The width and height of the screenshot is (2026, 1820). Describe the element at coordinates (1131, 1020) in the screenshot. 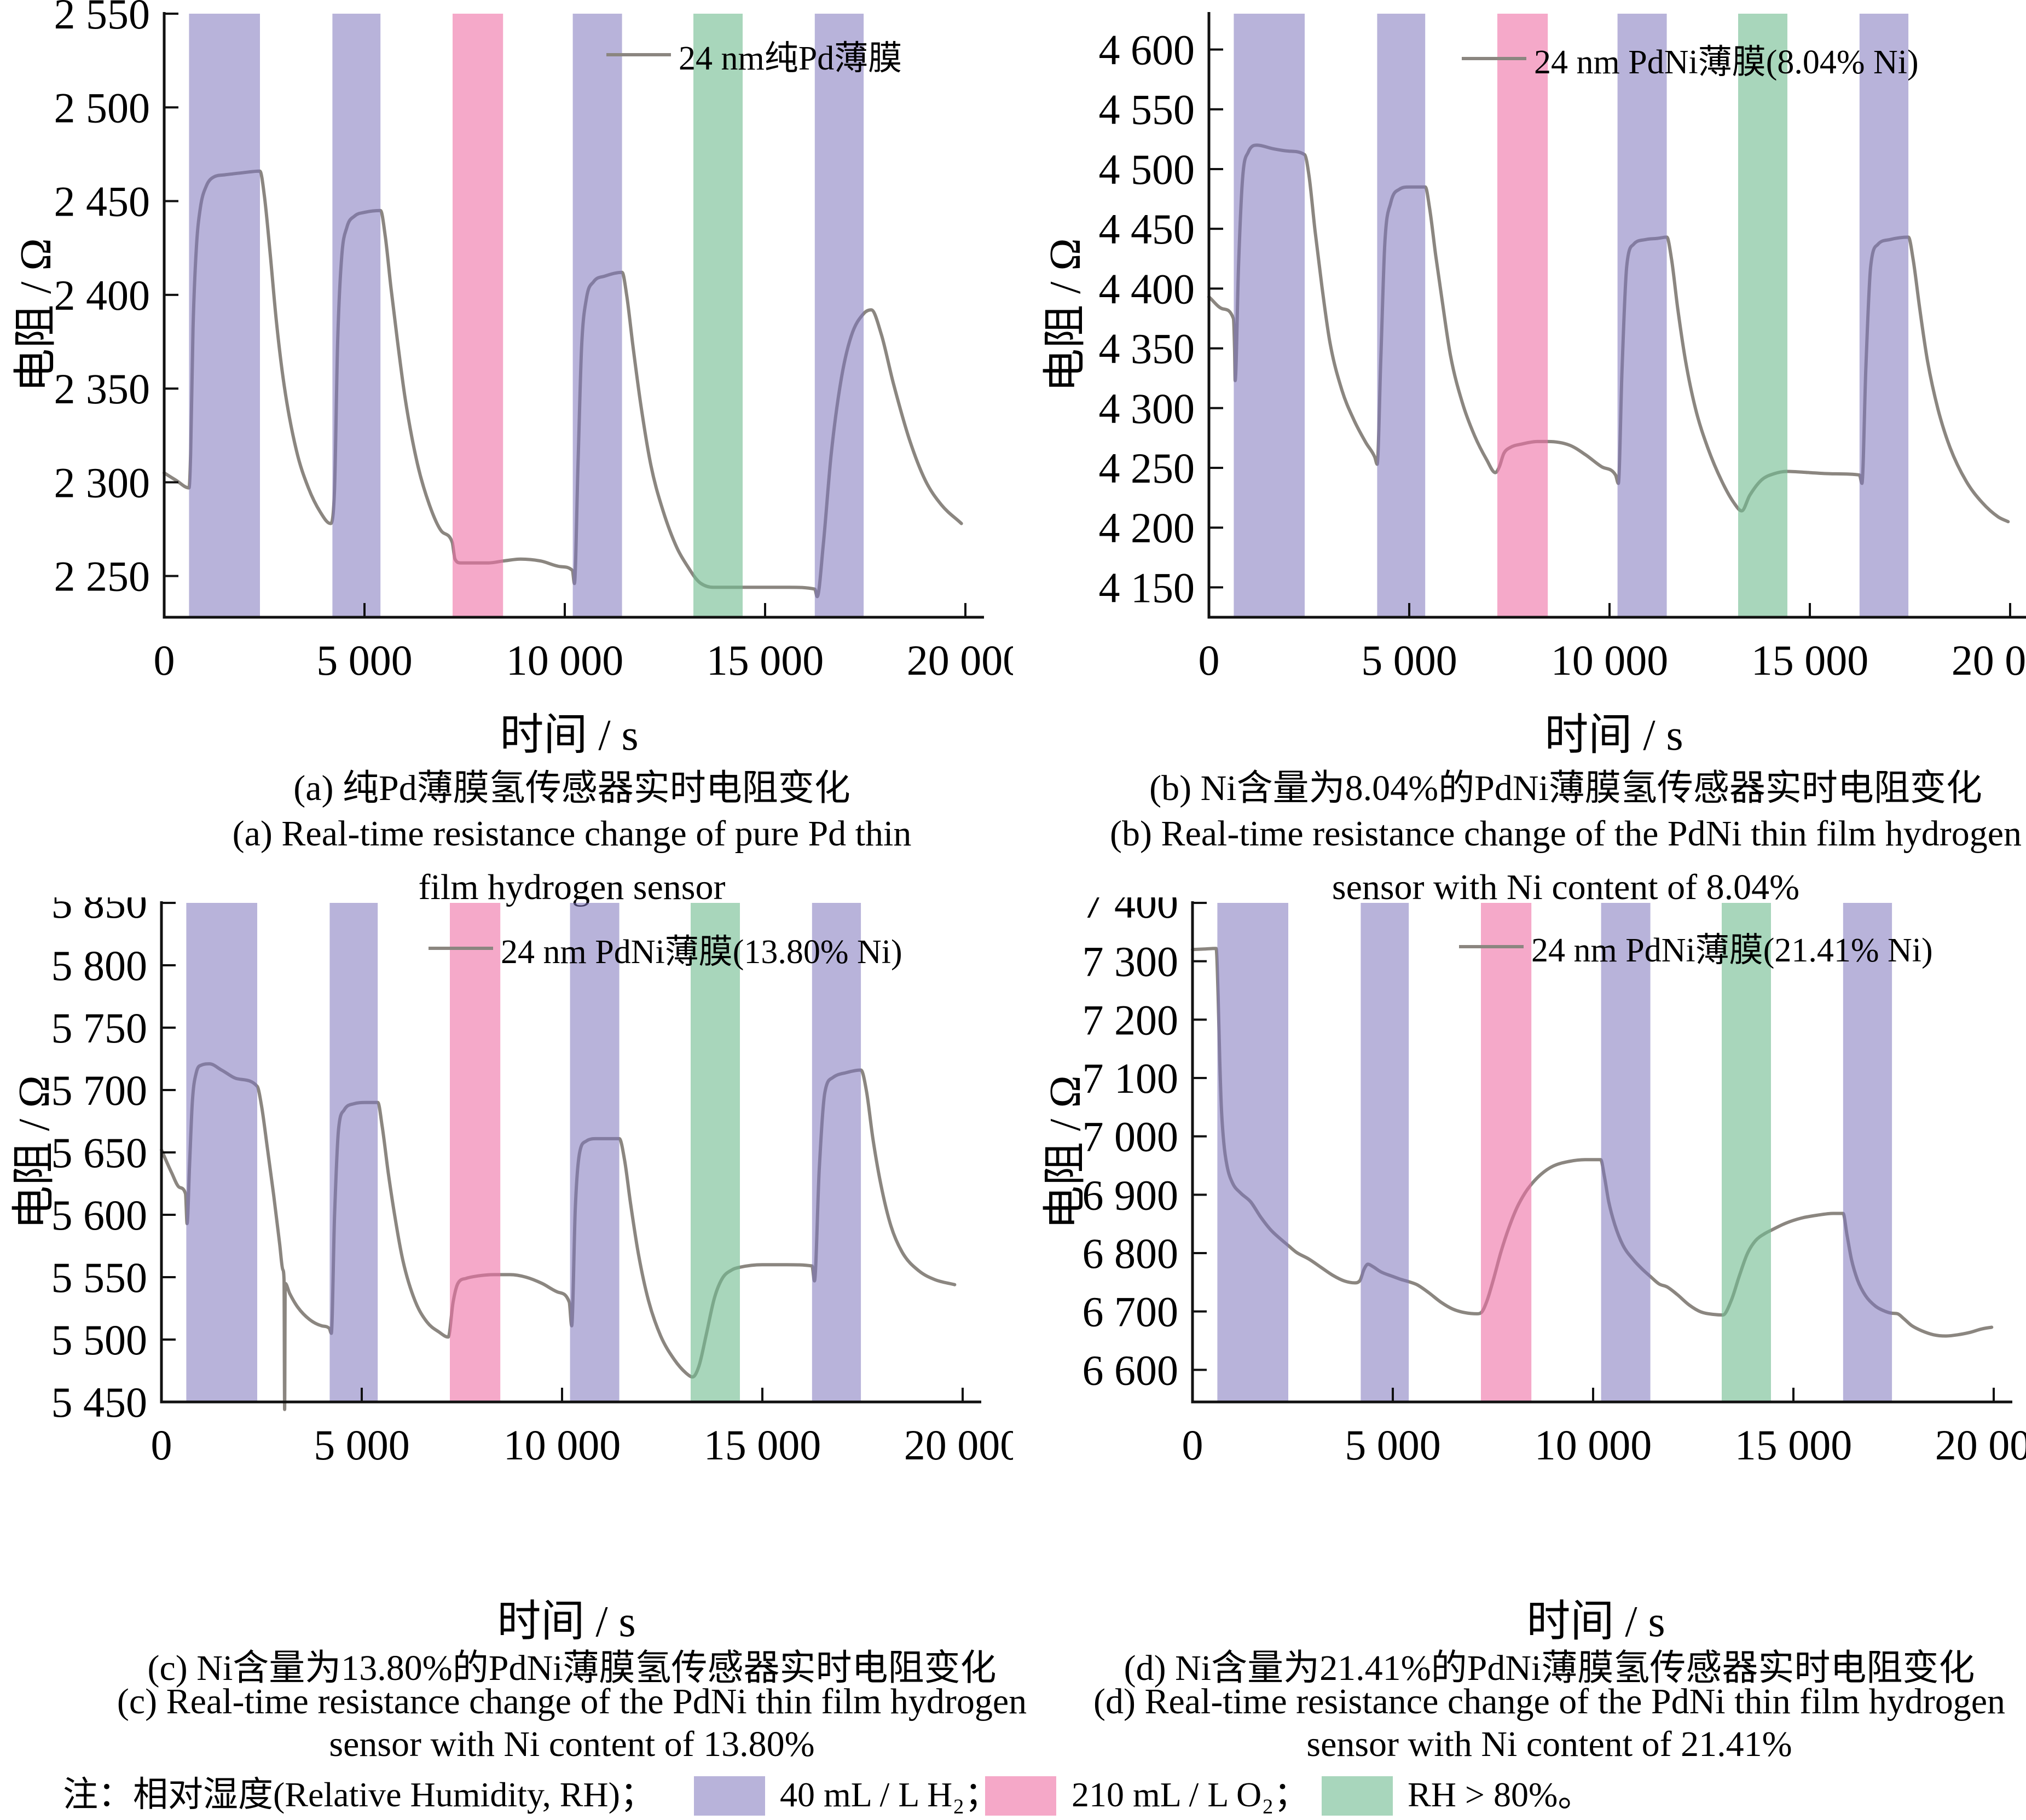

I see `y-tick-label: 7 200` at that location.